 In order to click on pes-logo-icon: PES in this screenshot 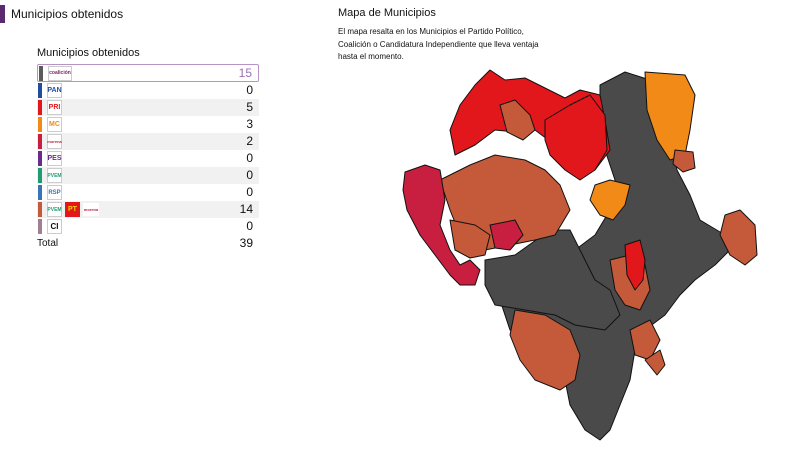, I will do `click(54, 158)`.